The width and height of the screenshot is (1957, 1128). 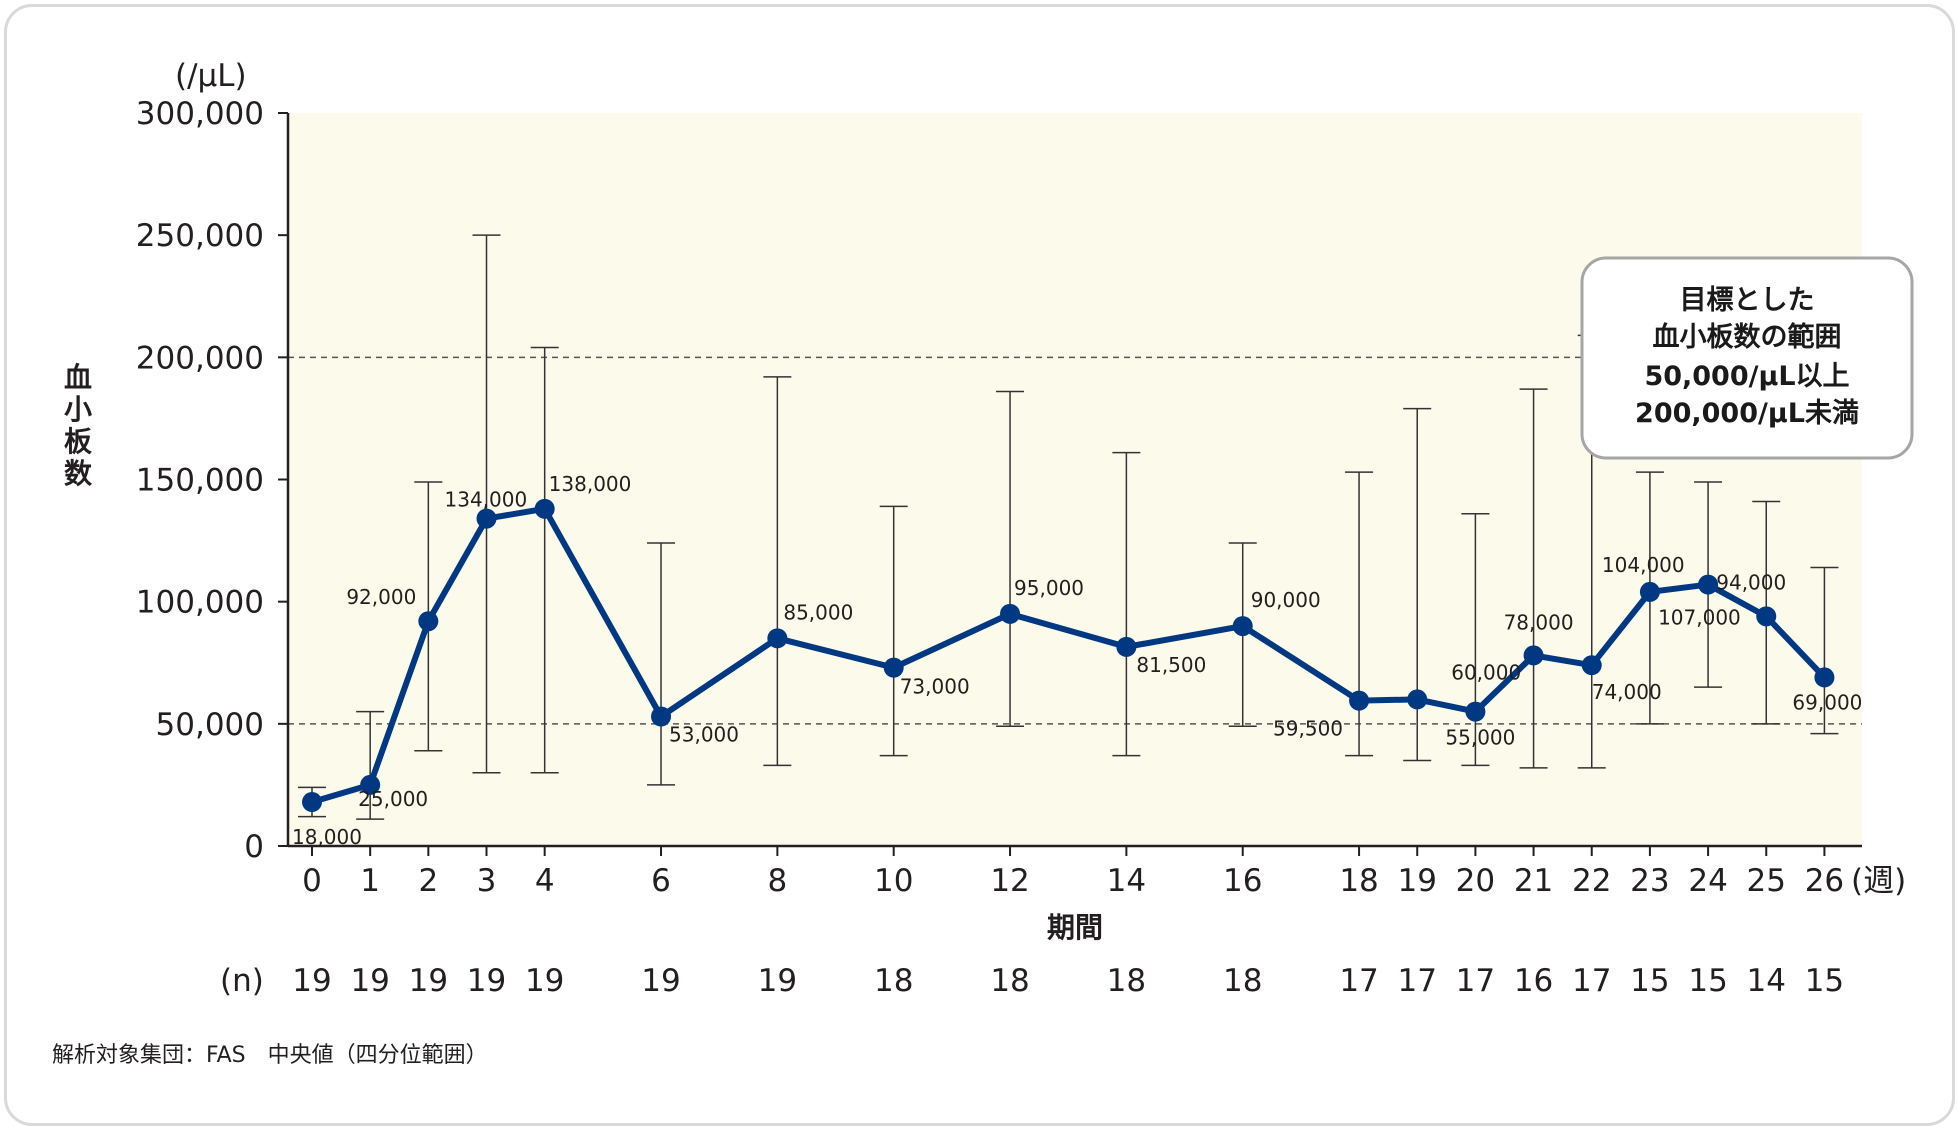 What do you see at coordinates (200, 358) in the screenshot?
I see `y-tick-label: 200,000` at bounding box center [200, 358].